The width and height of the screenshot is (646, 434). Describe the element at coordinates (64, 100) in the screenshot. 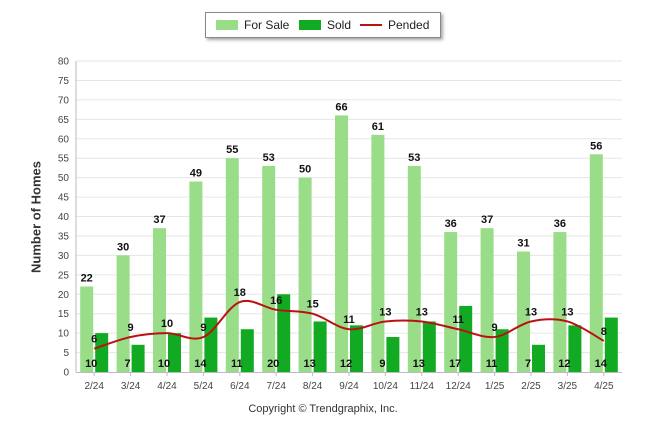

I see `y-tick-label: 70` at that location.